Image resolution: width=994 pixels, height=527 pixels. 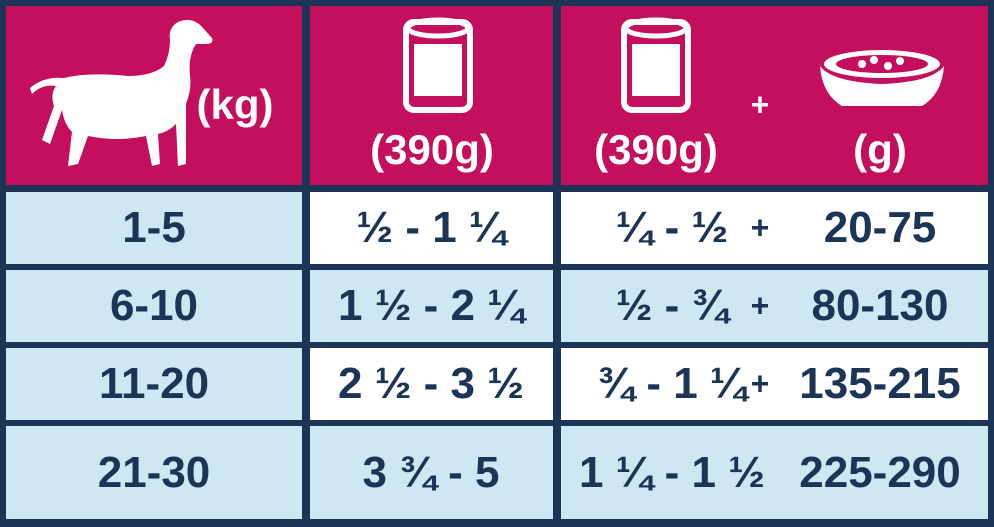 I want to click on dog-icon, so click(x=121, y=93).